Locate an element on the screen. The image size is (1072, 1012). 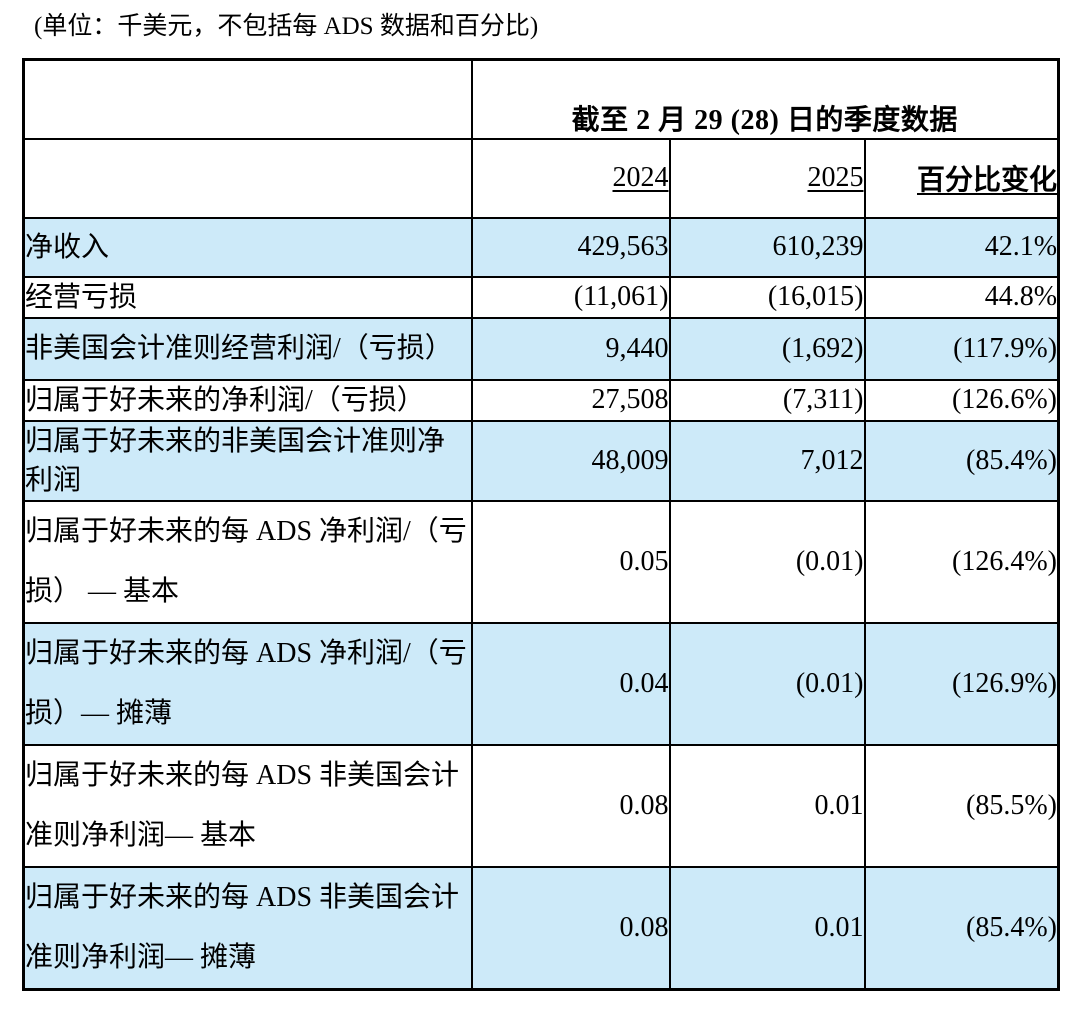
row-label-line: 准则净利润— 摊薄 is located at coordinates (141, 957).